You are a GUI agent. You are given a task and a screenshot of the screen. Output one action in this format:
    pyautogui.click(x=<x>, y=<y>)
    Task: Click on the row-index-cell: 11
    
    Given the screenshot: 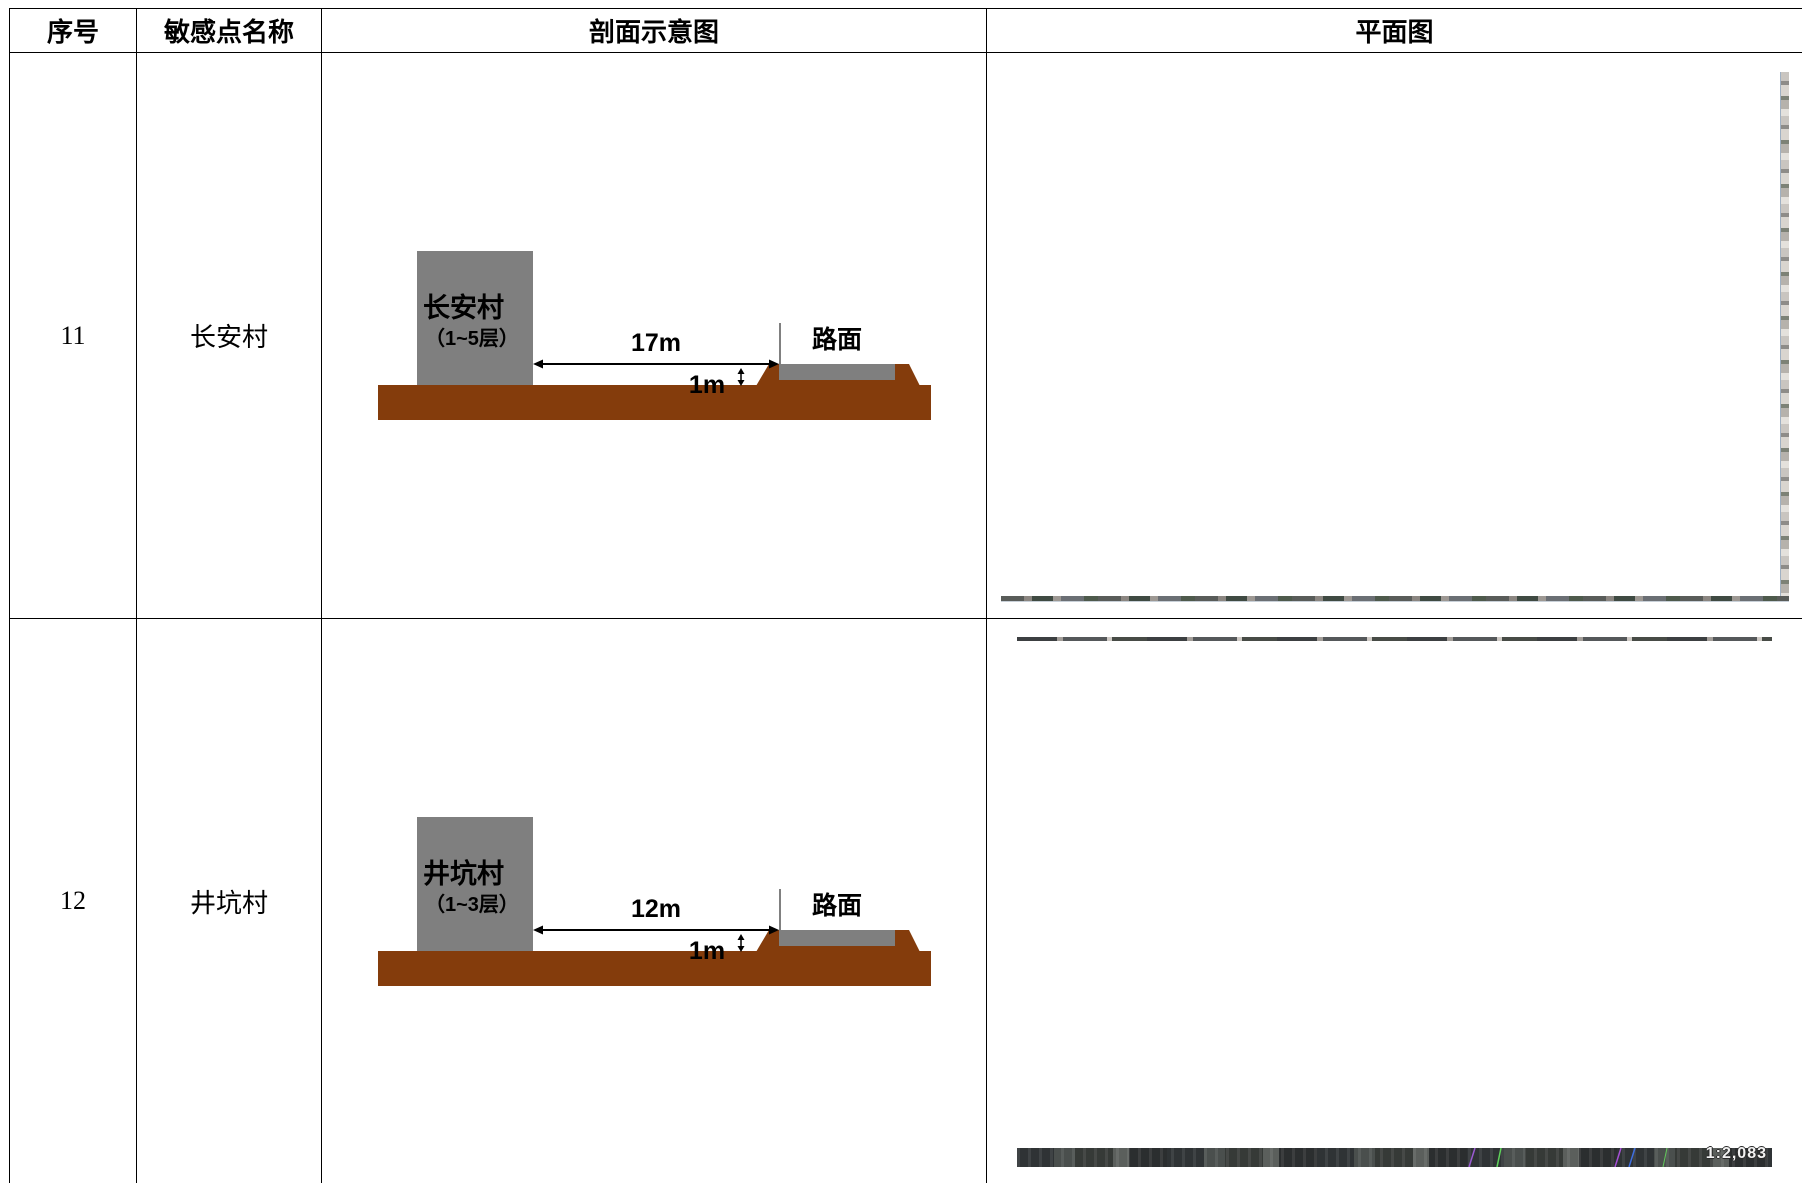 What is the action you would take?
    pyautogui.click(x=72, y=335)
    